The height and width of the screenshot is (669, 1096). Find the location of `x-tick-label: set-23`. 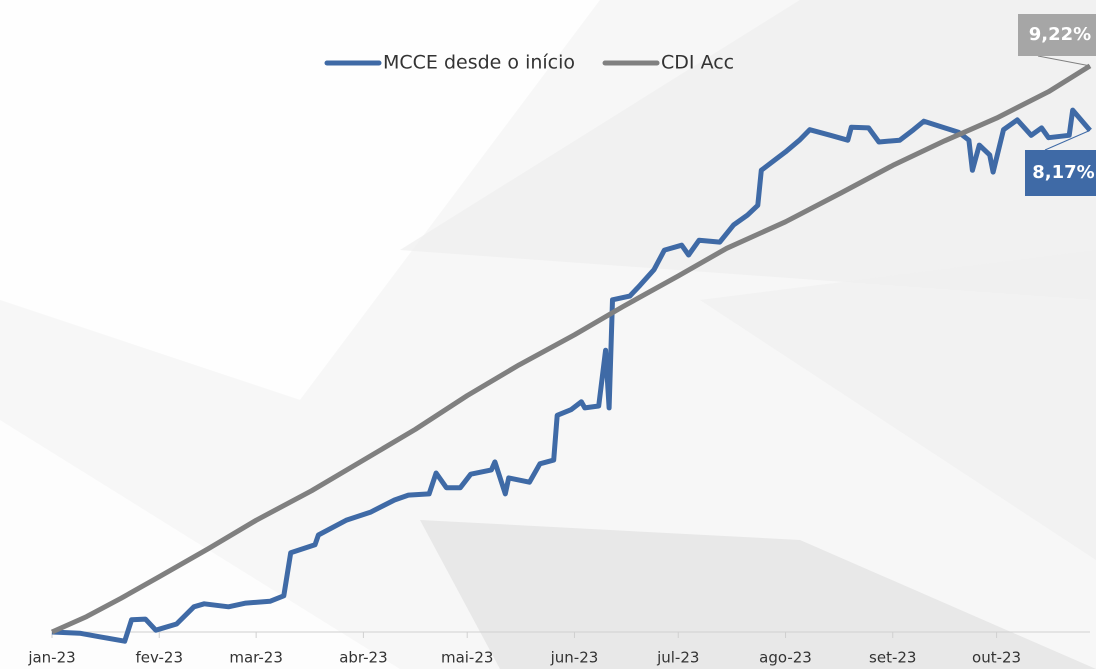

x-tick-label: set-23 is located at coordinates (892, 658).